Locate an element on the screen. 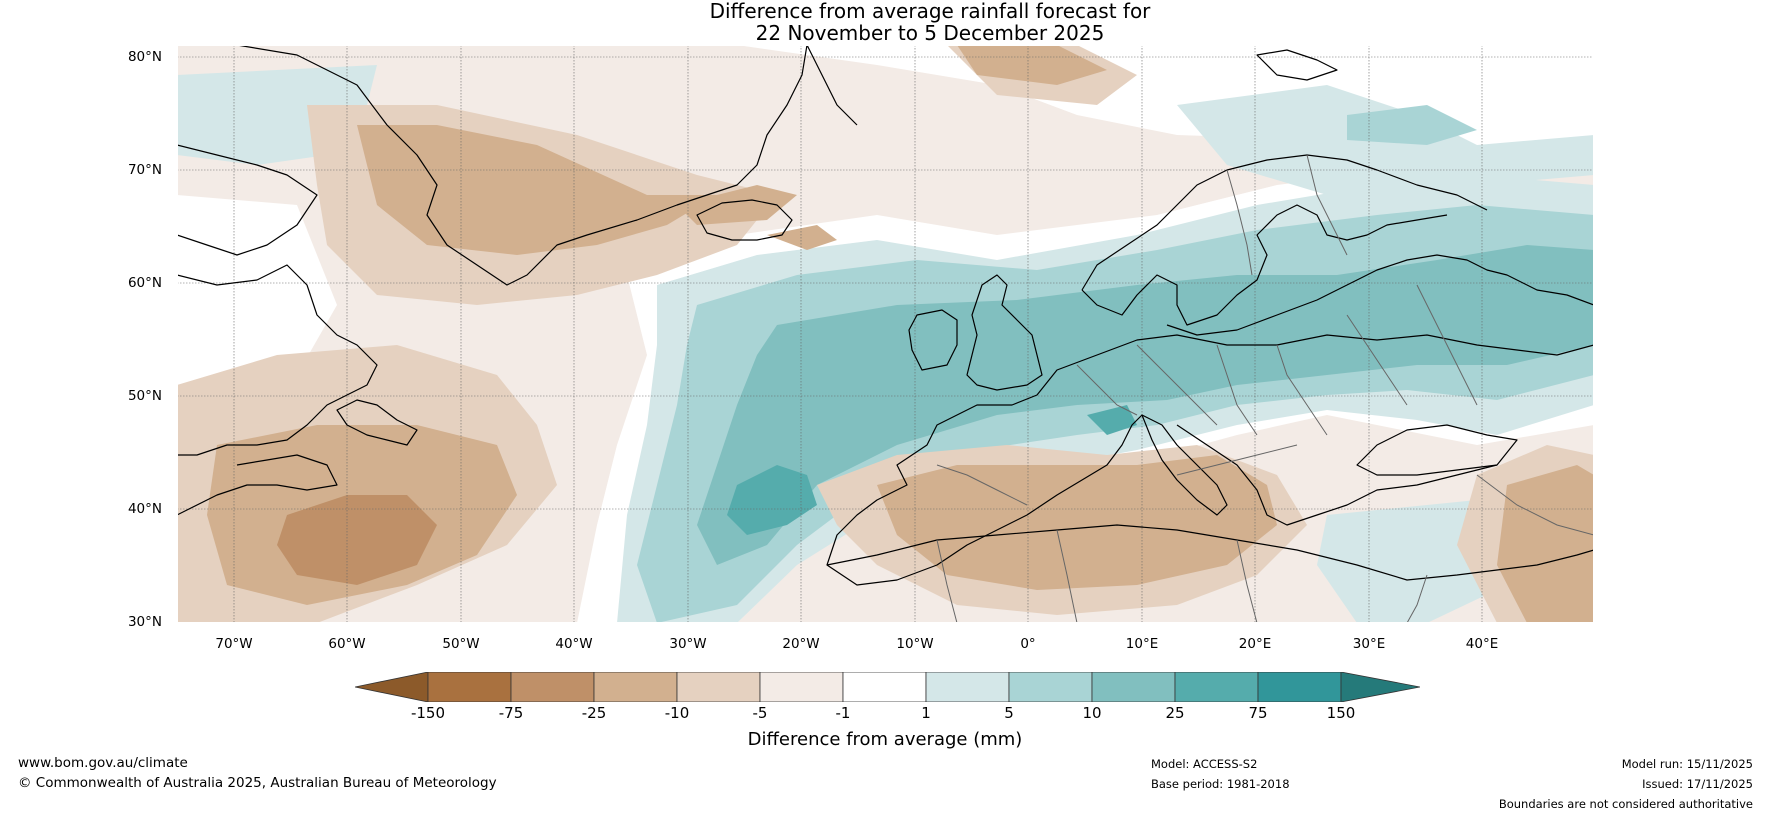  greenland-east-coast is located at coordinates (832, 85).